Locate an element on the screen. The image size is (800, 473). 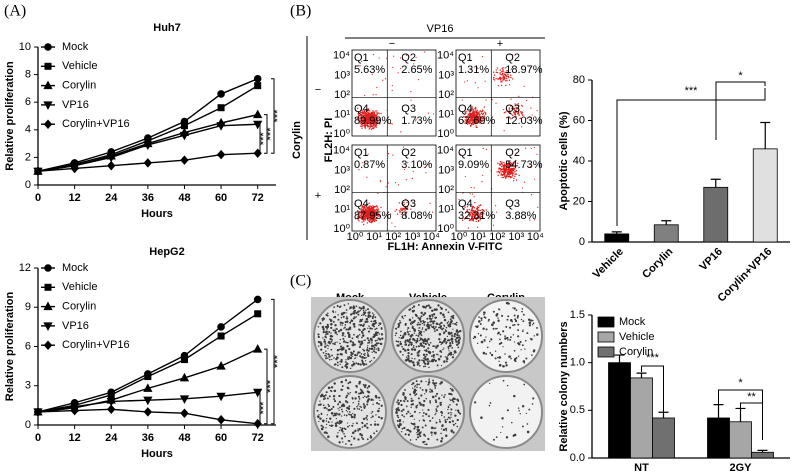
flow-tick-label: 10² is located at coordinates (446, 190).